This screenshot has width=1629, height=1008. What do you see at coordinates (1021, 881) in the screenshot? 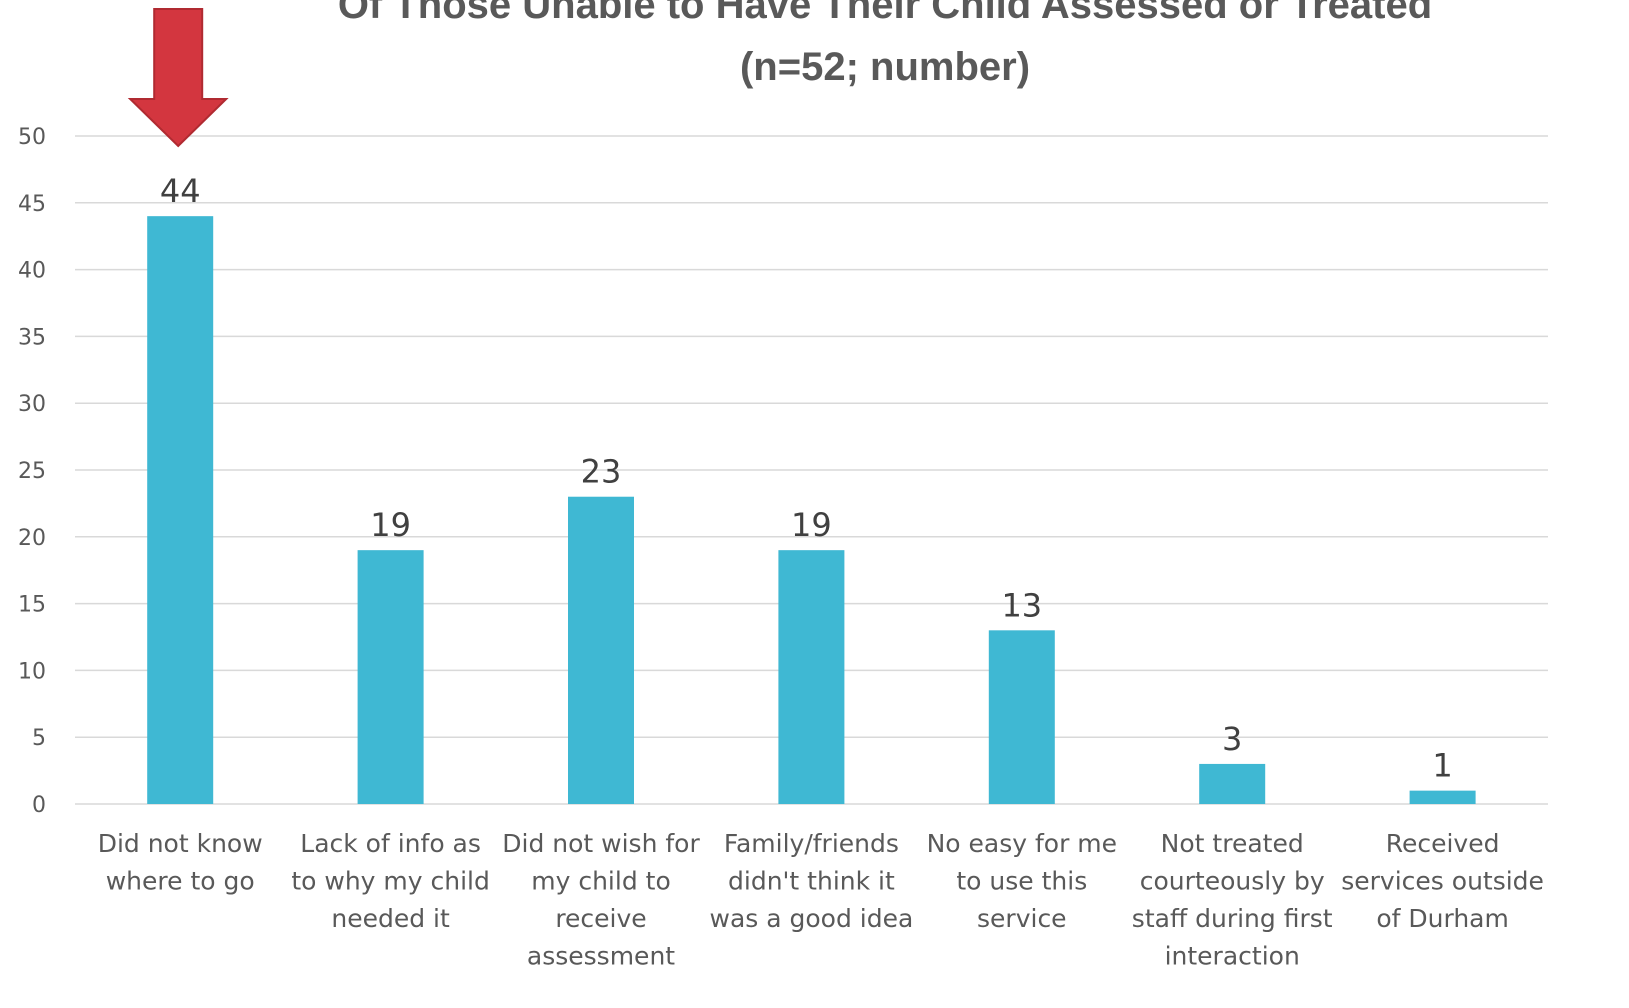
I see `x-tick-label: to use this` at bounding box center [1021, 881].